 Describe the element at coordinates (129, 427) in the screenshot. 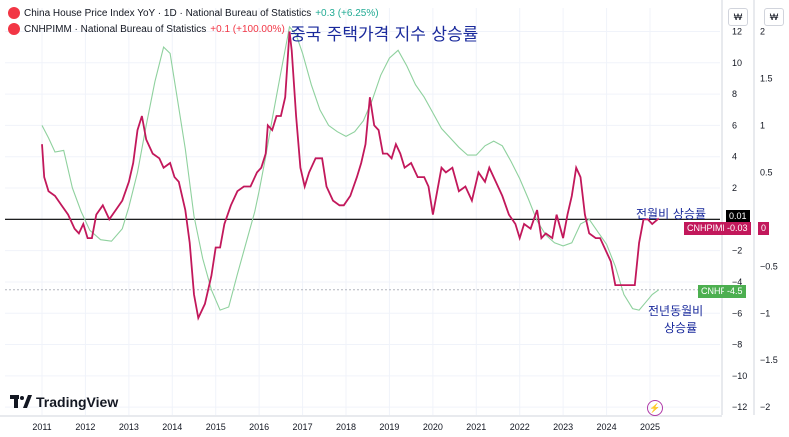

I see `x-tick-label: 2013` at that location.